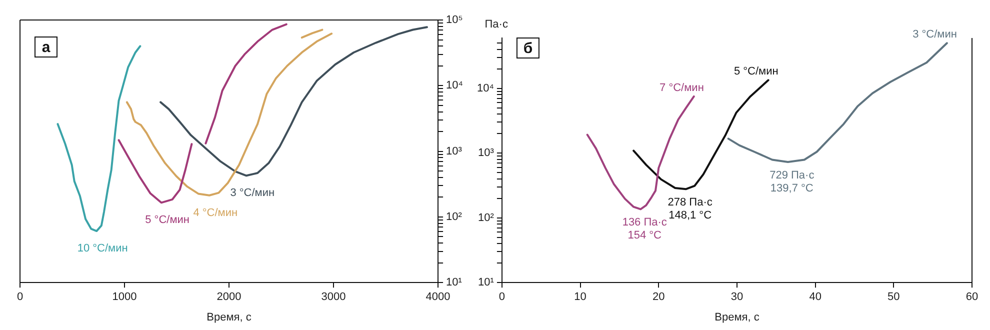 Image resolution: width=990 pixels, height=330 pixels. What do you see at coordinates (46, 47) in the screenshot?
I see `text: а` at bounding box center [46, 47].